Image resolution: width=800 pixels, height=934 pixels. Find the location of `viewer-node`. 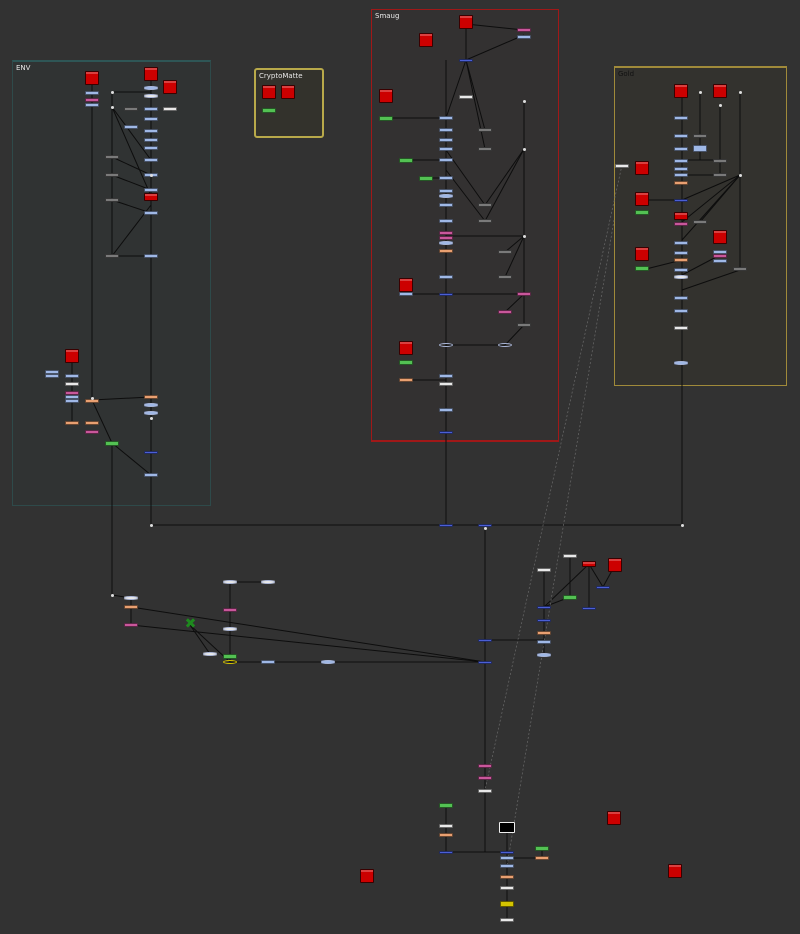

viewer-node is located at coordinates (507, 827).